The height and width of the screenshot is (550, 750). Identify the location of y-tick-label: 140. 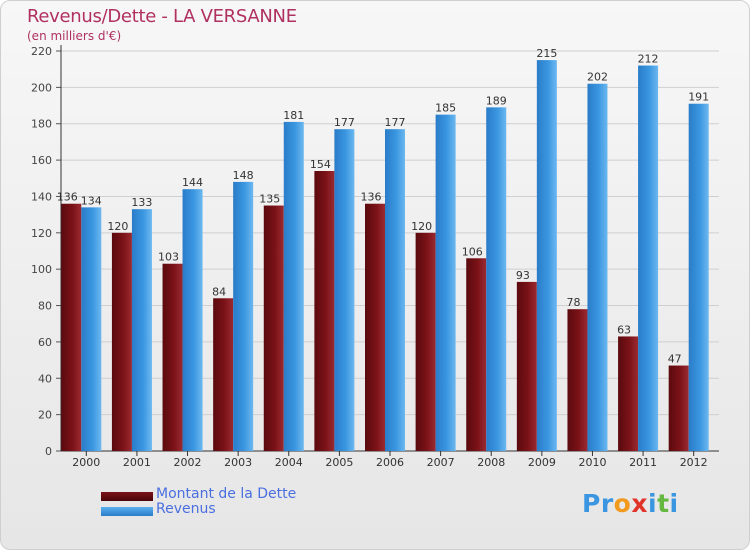
(41, 196).